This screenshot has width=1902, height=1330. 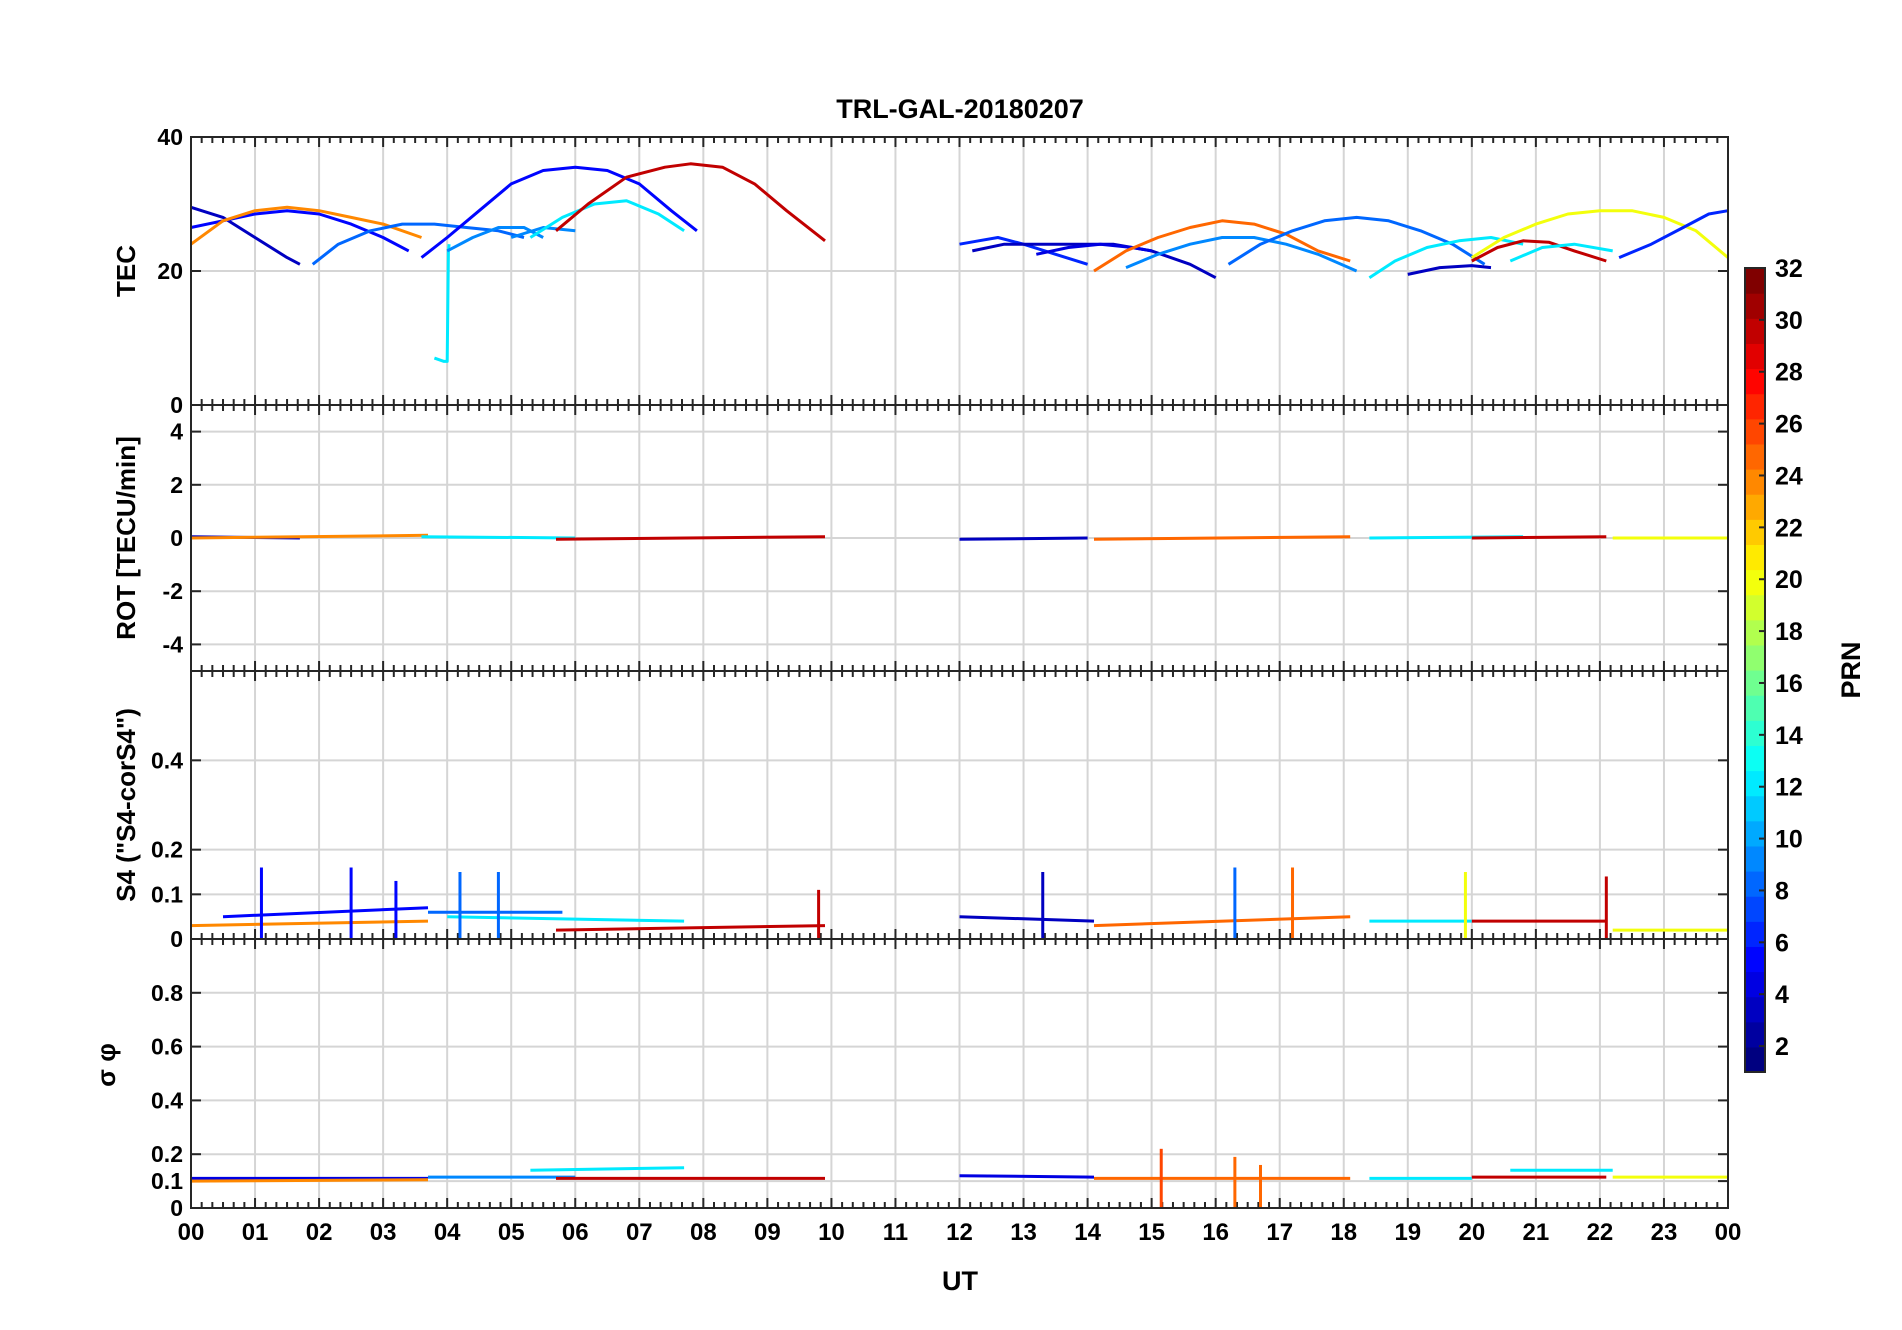 I want to click on x-tick-label: 22, so click(x=1600, y=1232).